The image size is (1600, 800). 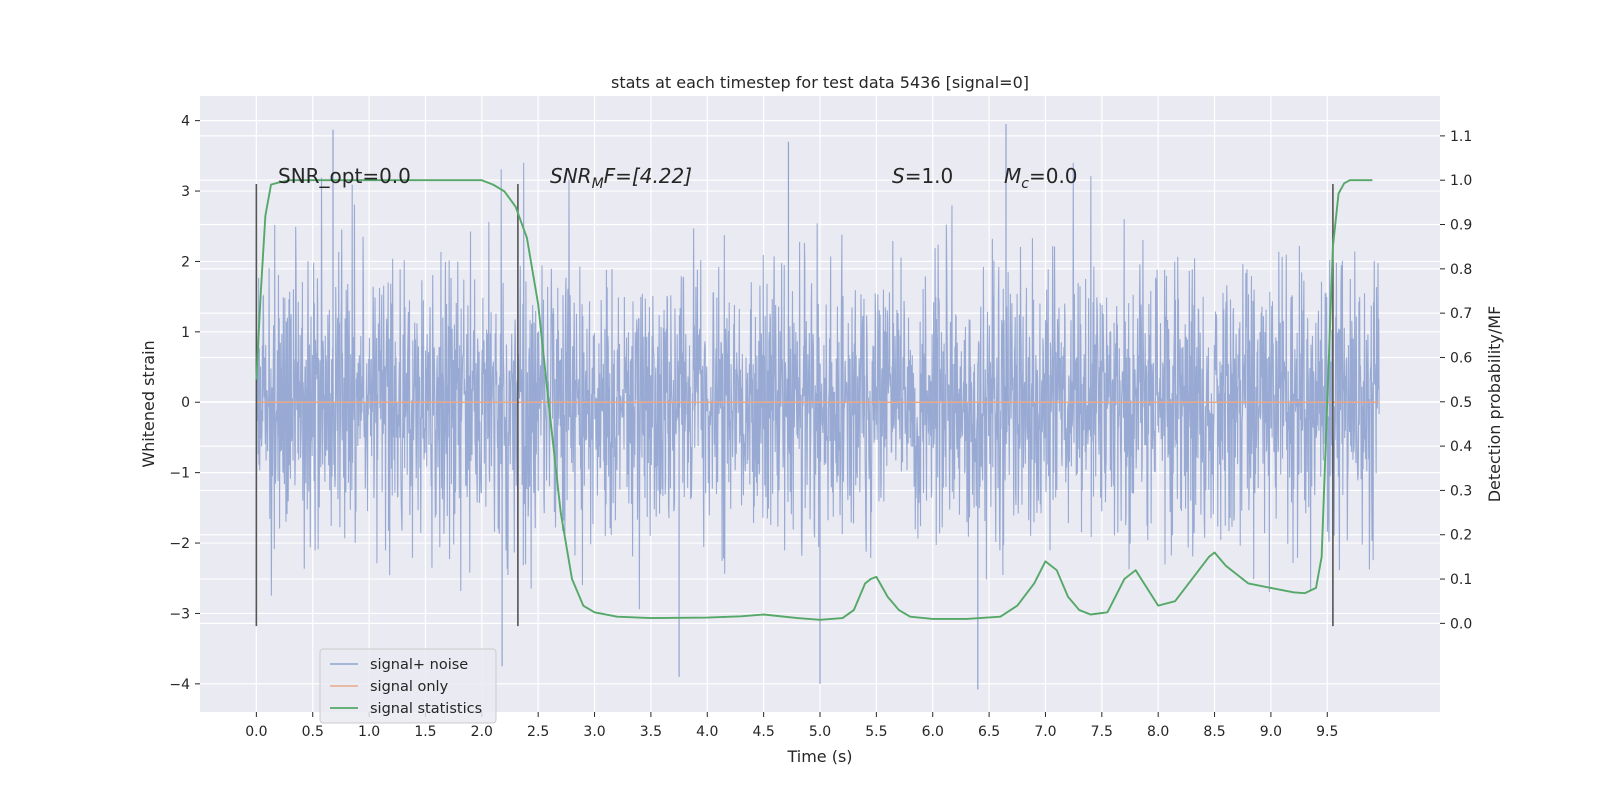 What do you see at coordinates (1461, 358) in the screenshot?
I see `right-y-tick-label: 0.6` at bounding box center [1461, 358].